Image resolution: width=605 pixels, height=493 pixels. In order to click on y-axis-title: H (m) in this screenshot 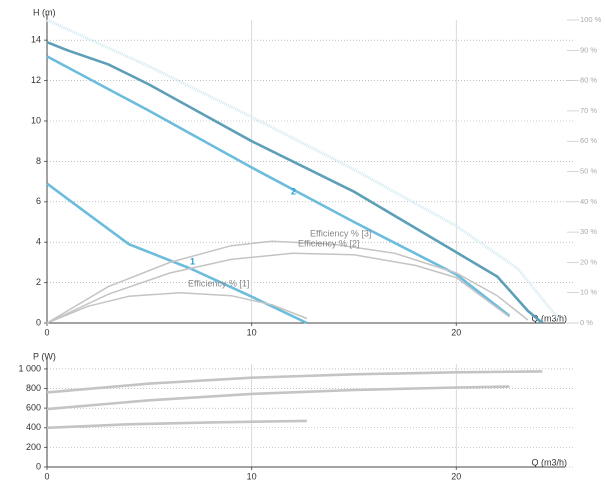, I will do `click(44, 12)`.